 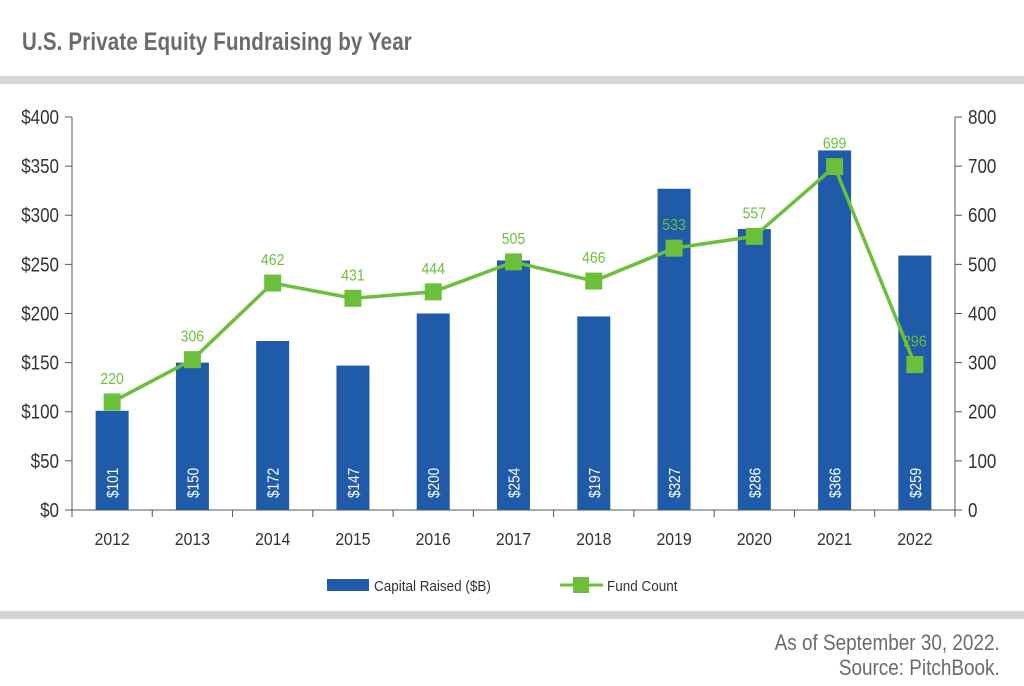 What do you see at coordinates (432, 269) in the screenshot?
I see `fund-count-label: 444` at bounding box center [432, 269].